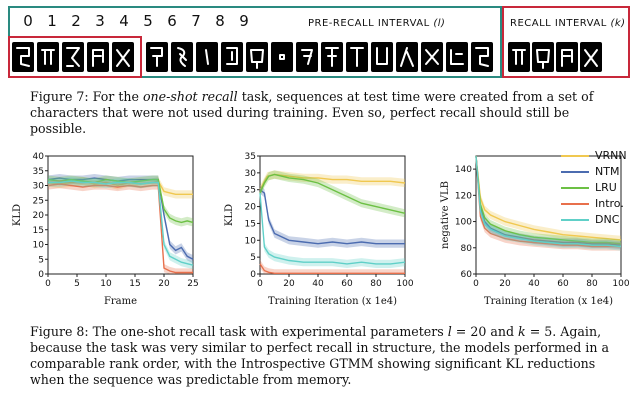  I want to click on char-1-glyph-icon, so click(23, 57).